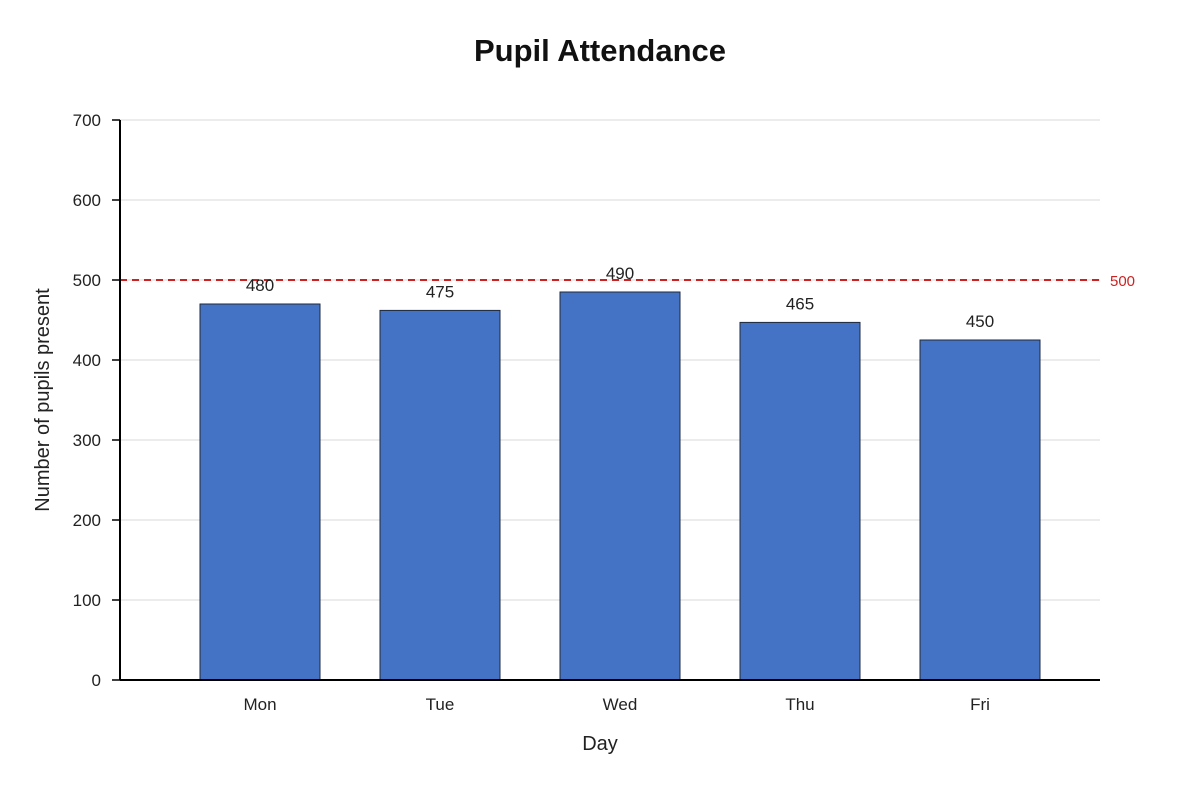  What do you see at coordinates (980, 321) in the screenshot?
I see `data-label-fri: 450` at bounding box center [980, 321].